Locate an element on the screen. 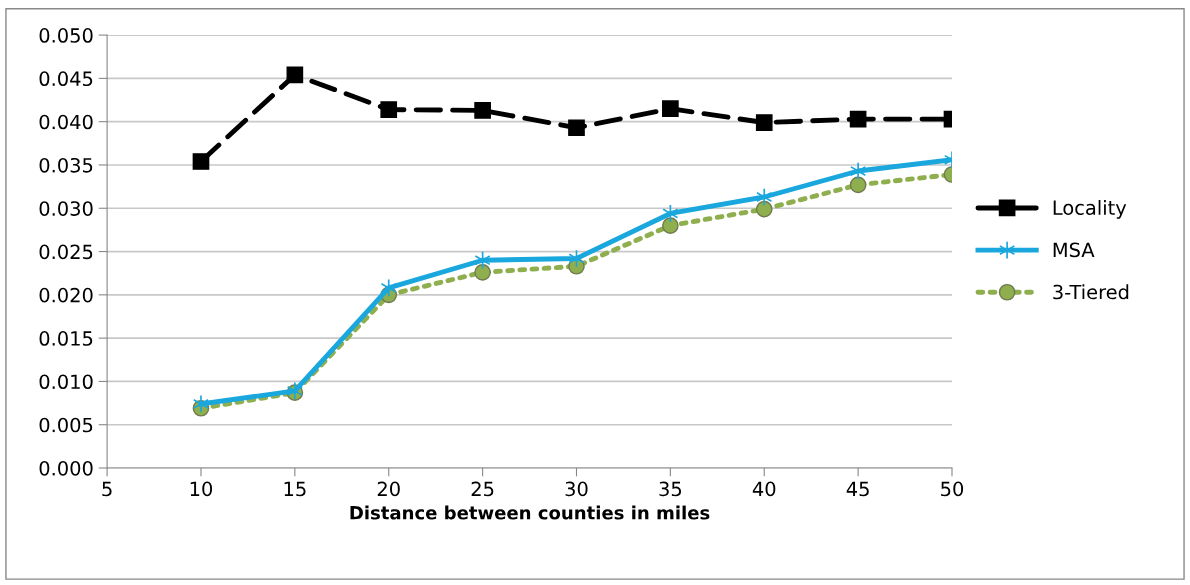 The width and height of the screenshot is (1190, 585). y-tick-label: 0.015 is located at coordinates (66, 338).